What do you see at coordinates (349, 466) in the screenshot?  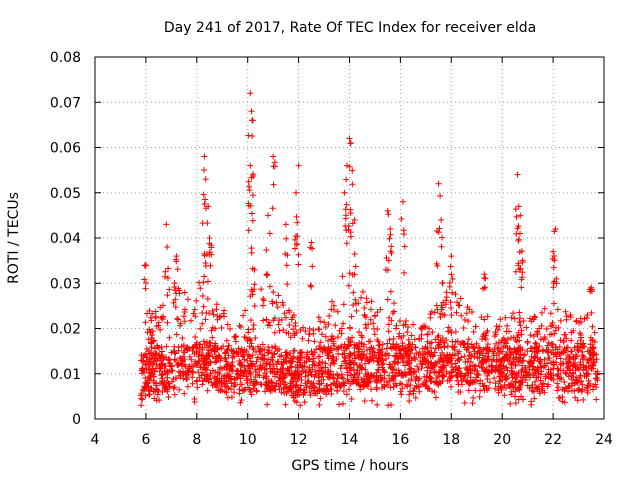 I see `x-axis-label: GPS time / hours` at bounding box center [349, 466].